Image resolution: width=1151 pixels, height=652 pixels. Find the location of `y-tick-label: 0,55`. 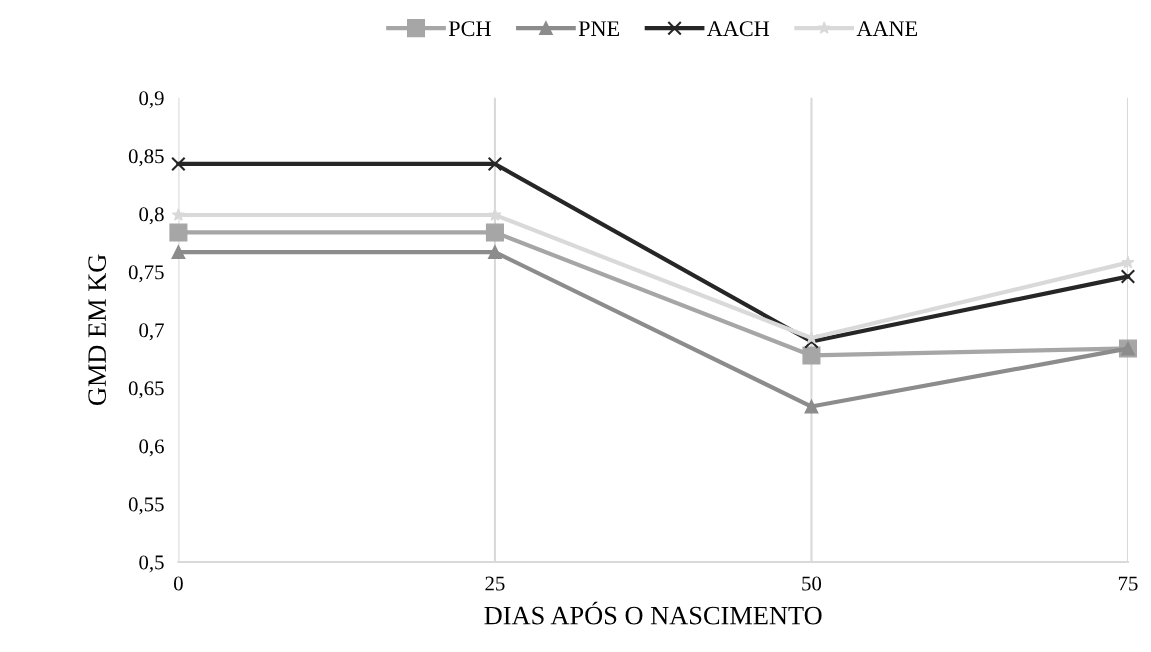

y-tick-label: 0,55 is located at coordinates (146, 506).